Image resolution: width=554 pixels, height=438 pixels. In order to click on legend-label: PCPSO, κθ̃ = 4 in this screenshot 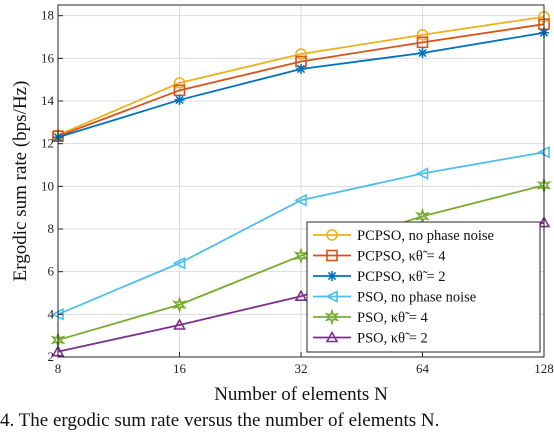, I will do `click(401, 257)`.